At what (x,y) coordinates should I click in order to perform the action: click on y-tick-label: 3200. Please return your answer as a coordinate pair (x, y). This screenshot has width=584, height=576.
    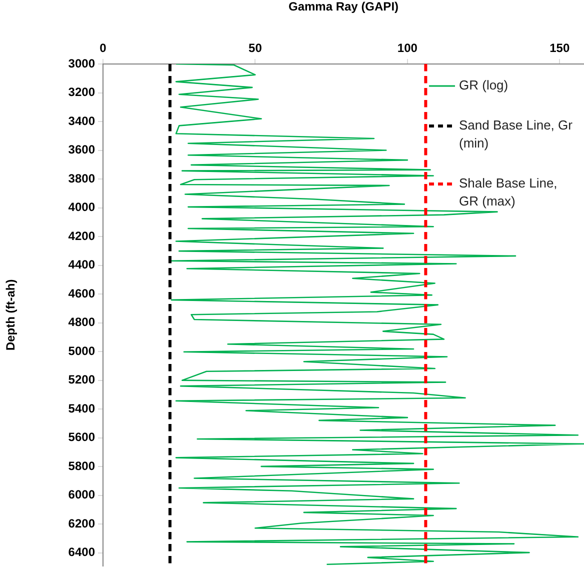
    Looking at the image, I should click on (82, 92).